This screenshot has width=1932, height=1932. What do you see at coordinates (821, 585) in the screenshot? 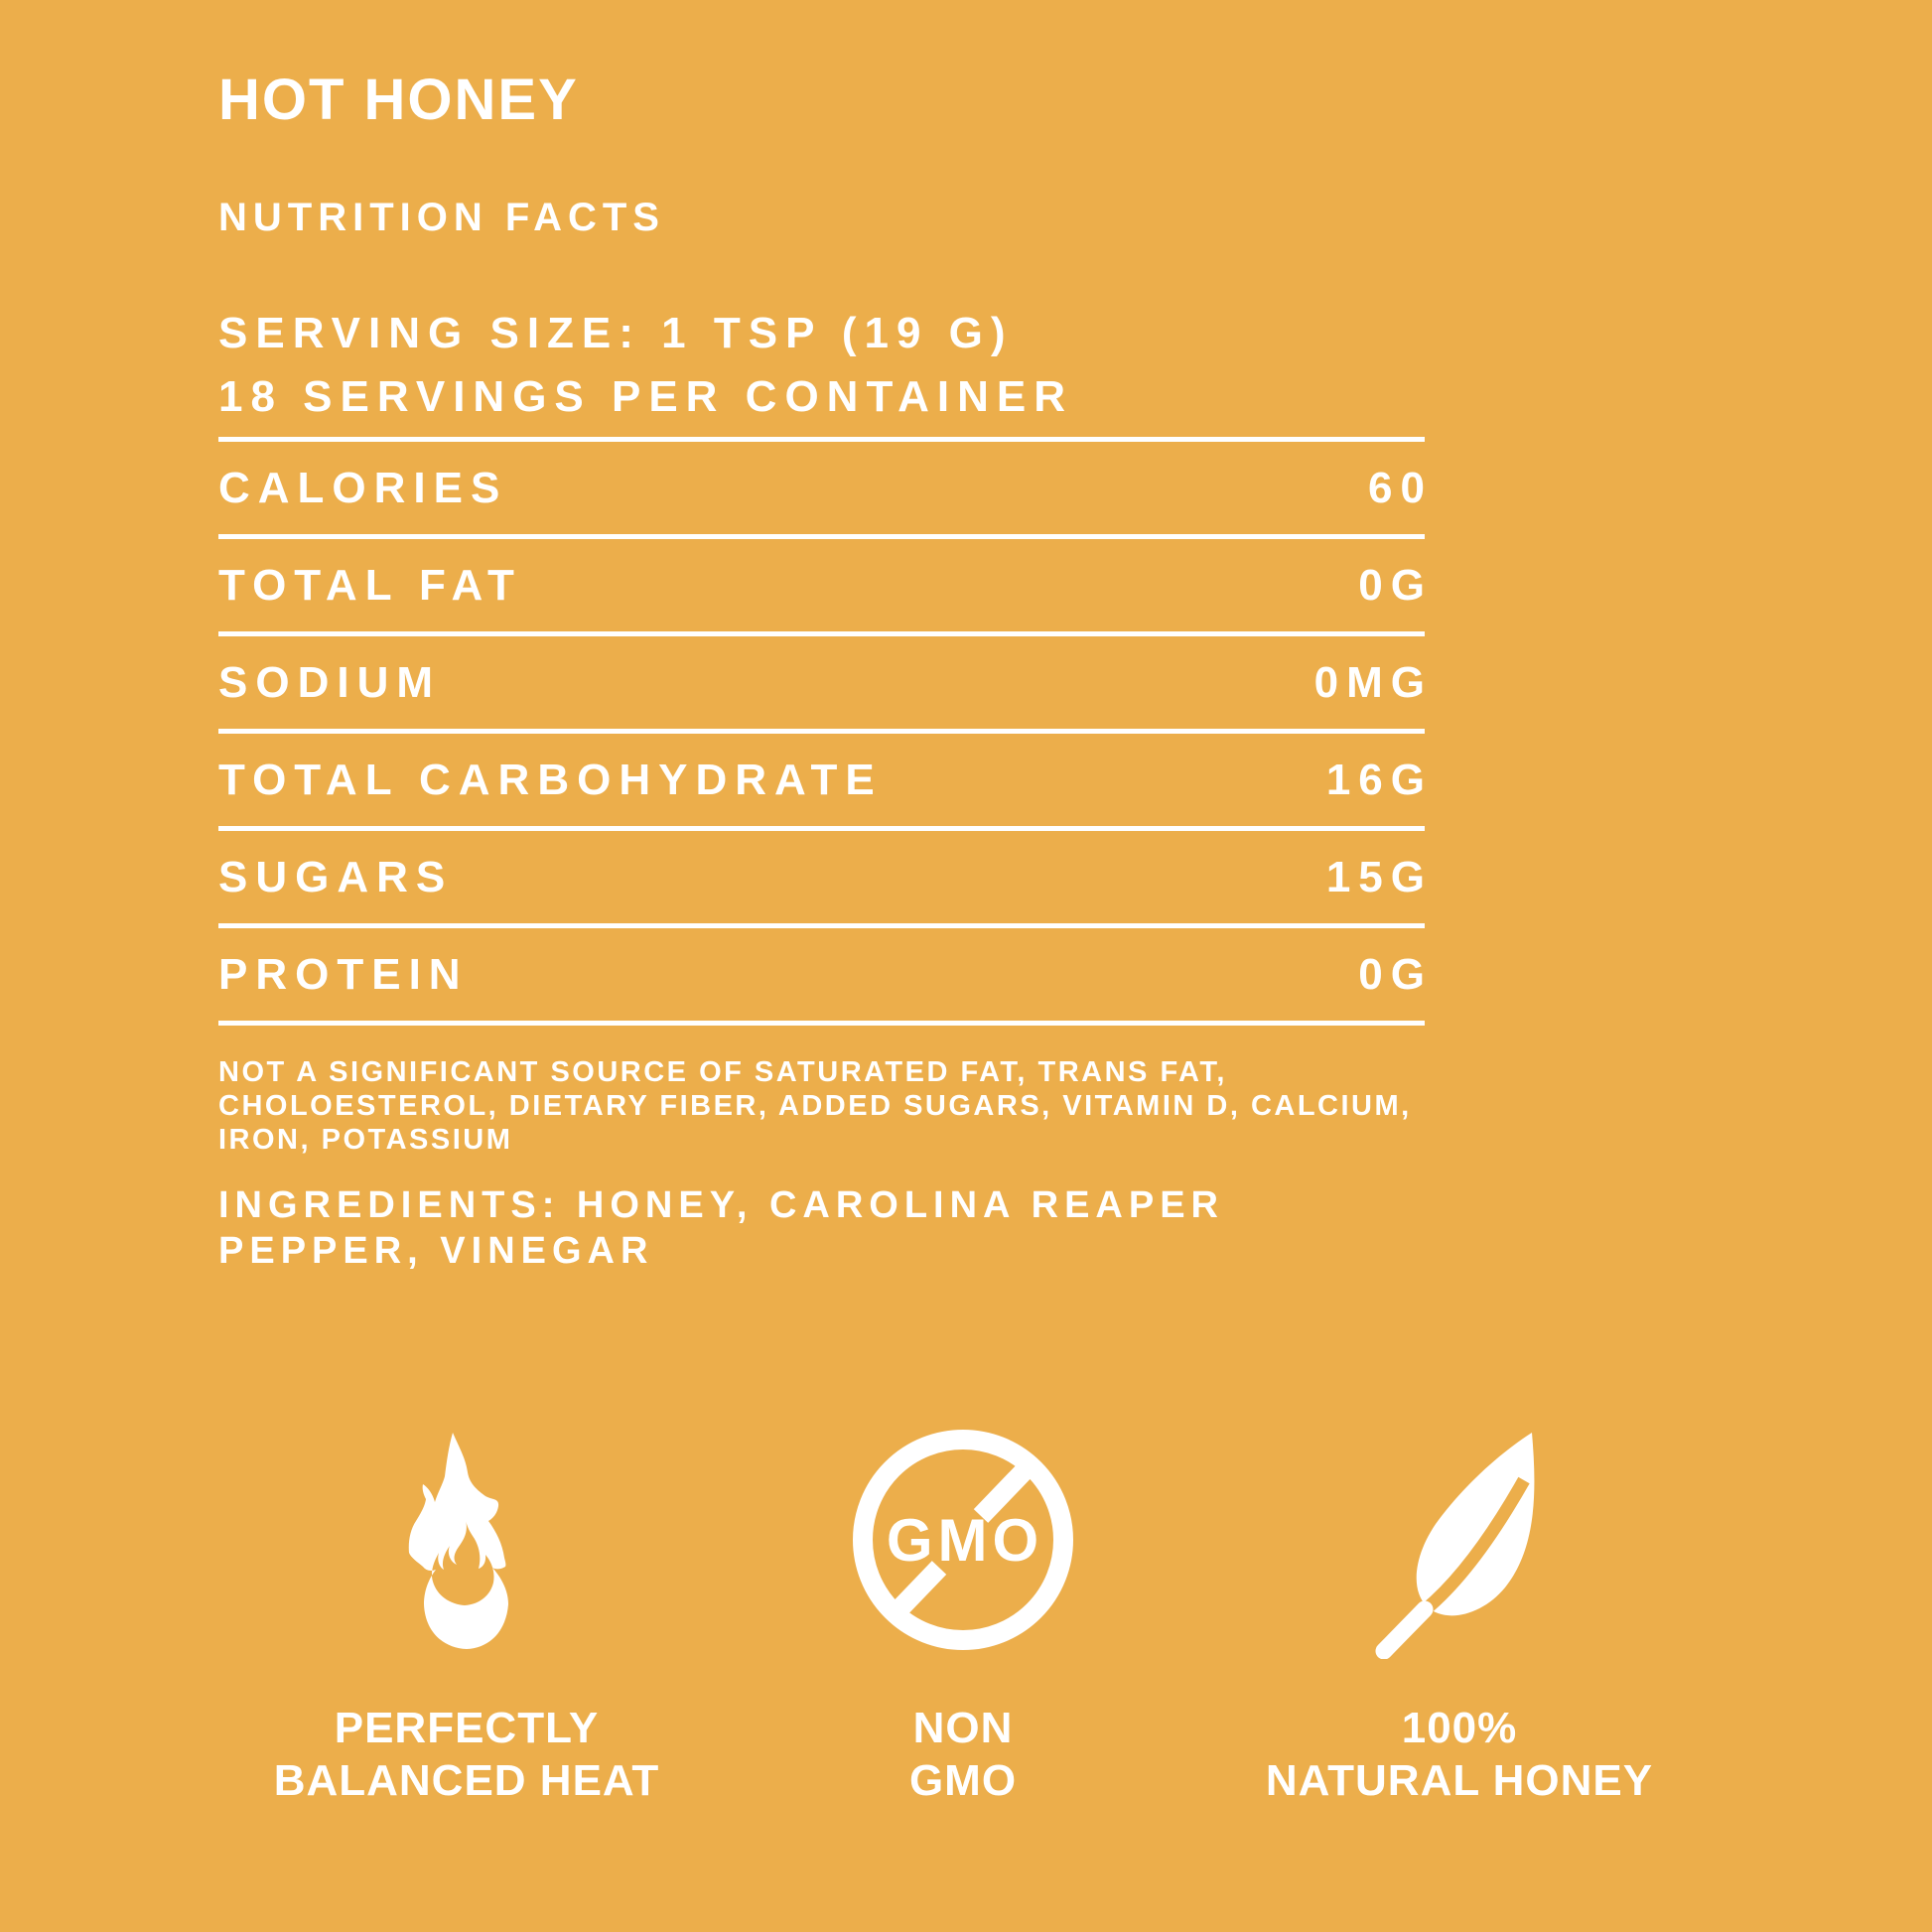
I see `table-row-total-fat: TOTAL FAT 0G` at bounding box center [821, 585].